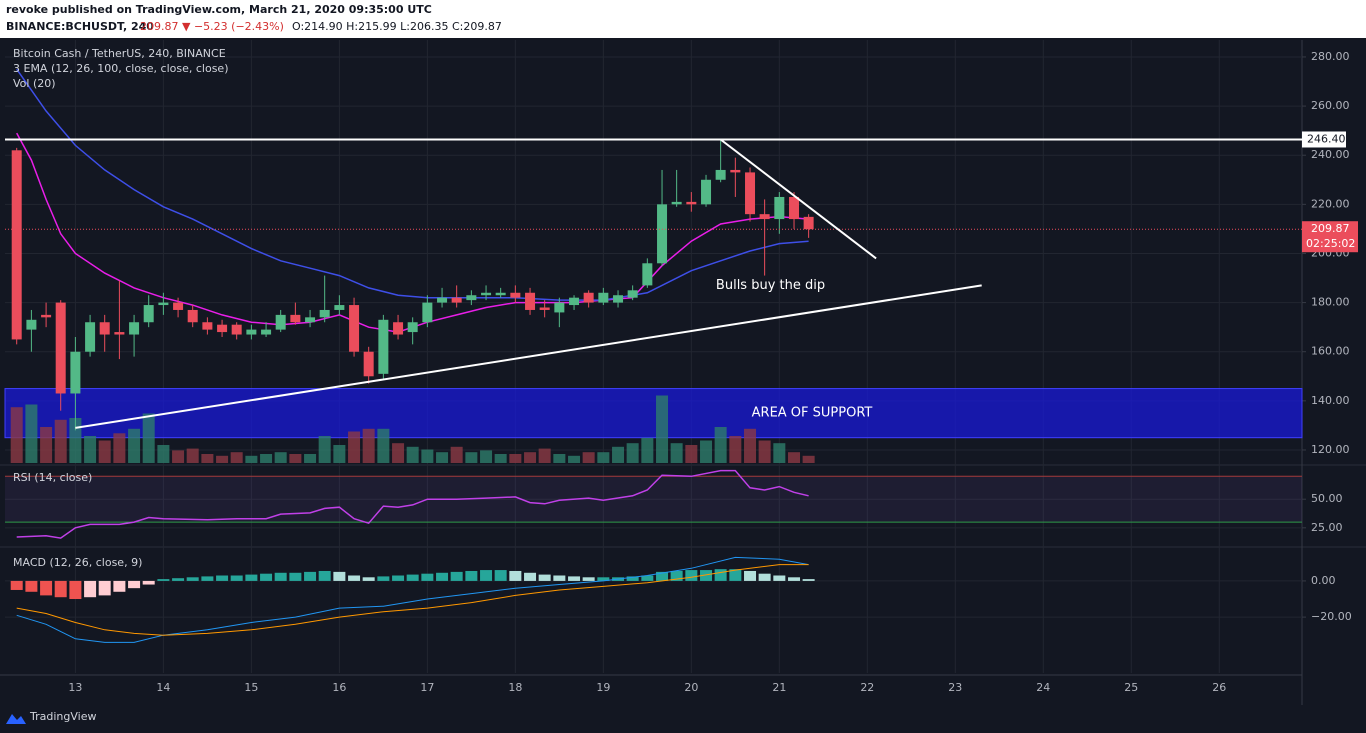  I want to click on x-tick-label: 26, so click(1219, 687).